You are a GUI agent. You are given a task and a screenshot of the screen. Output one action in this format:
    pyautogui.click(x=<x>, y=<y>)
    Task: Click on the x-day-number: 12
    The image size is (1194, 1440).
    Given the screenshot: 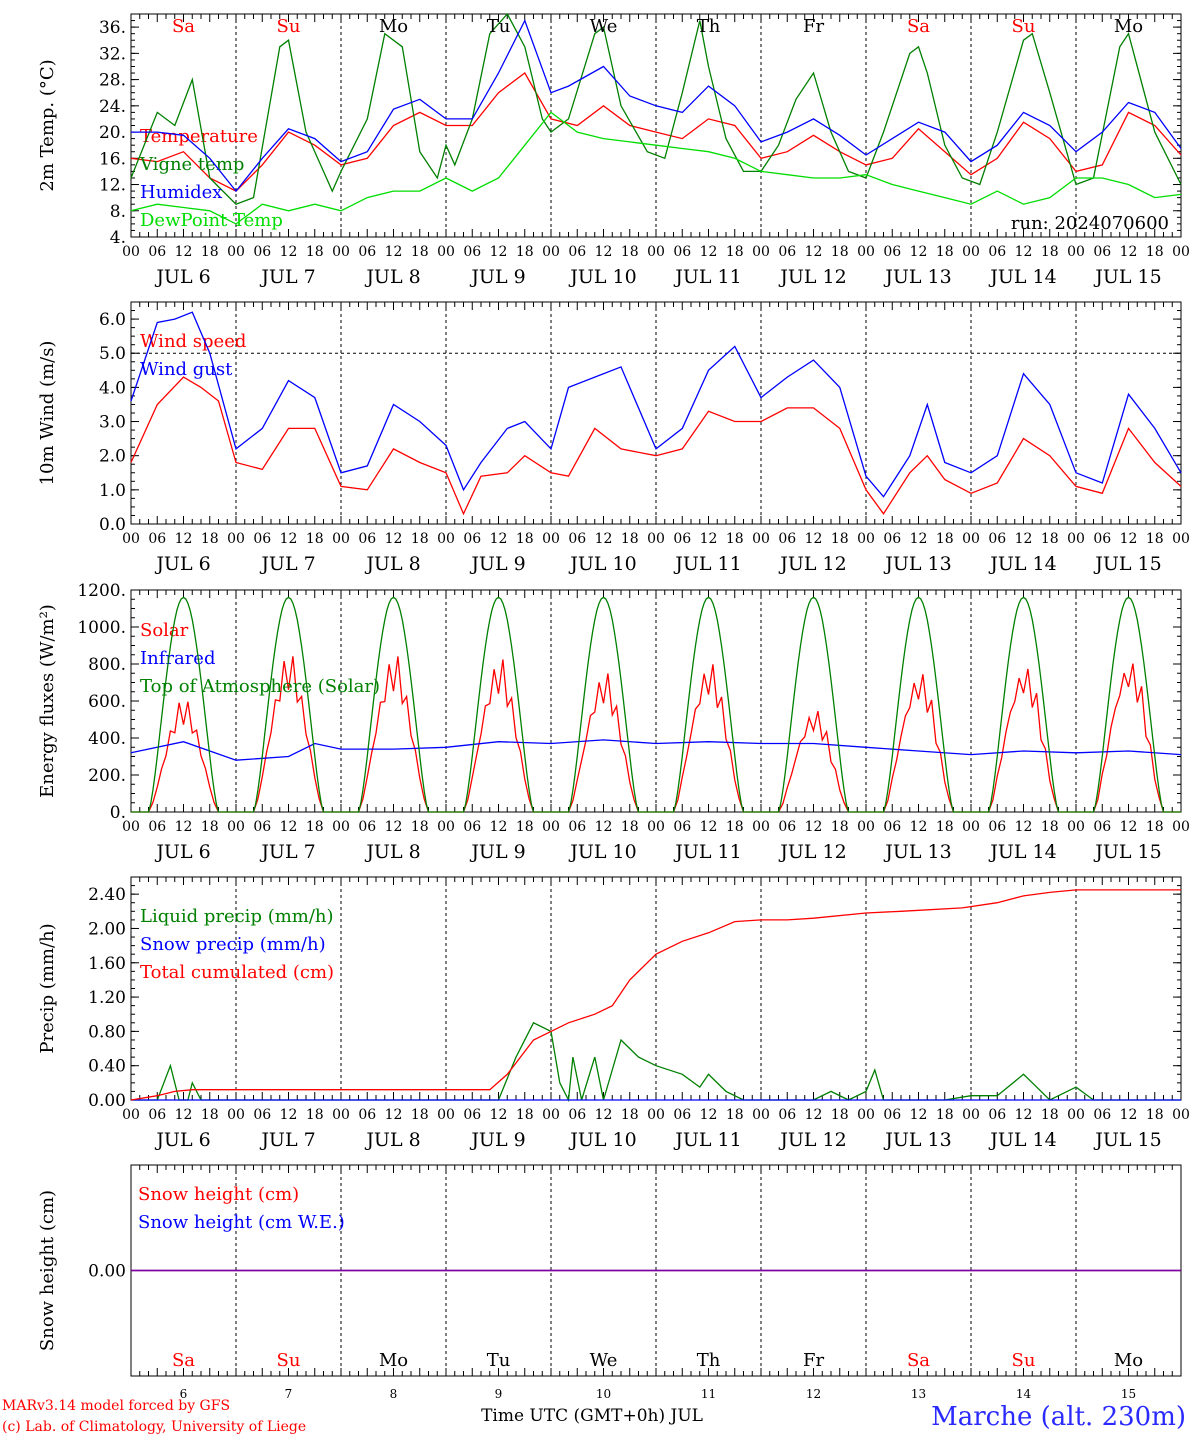 What is the action you would take?
    pyautogui.click(x=813, y=1393)
    